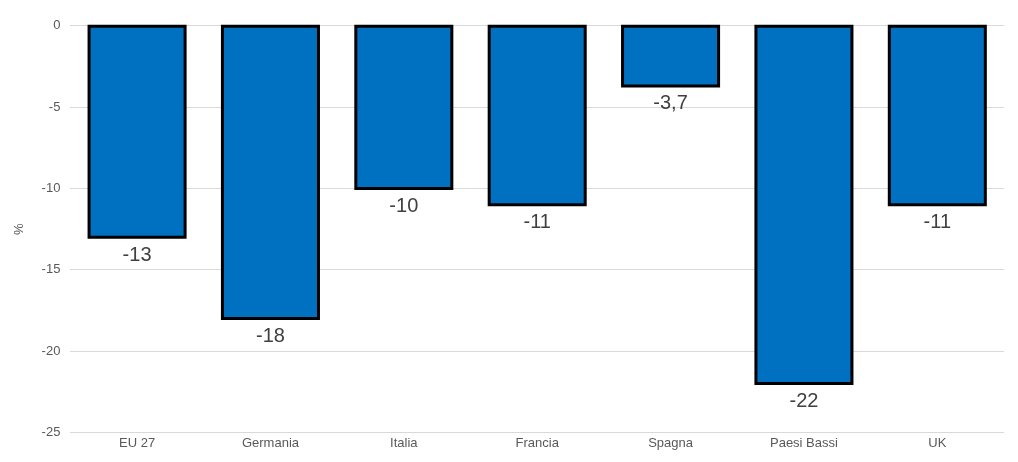 This screenshot has width=1018, height=462. I want to click on y-tick-label: -20, so click(51, 350).